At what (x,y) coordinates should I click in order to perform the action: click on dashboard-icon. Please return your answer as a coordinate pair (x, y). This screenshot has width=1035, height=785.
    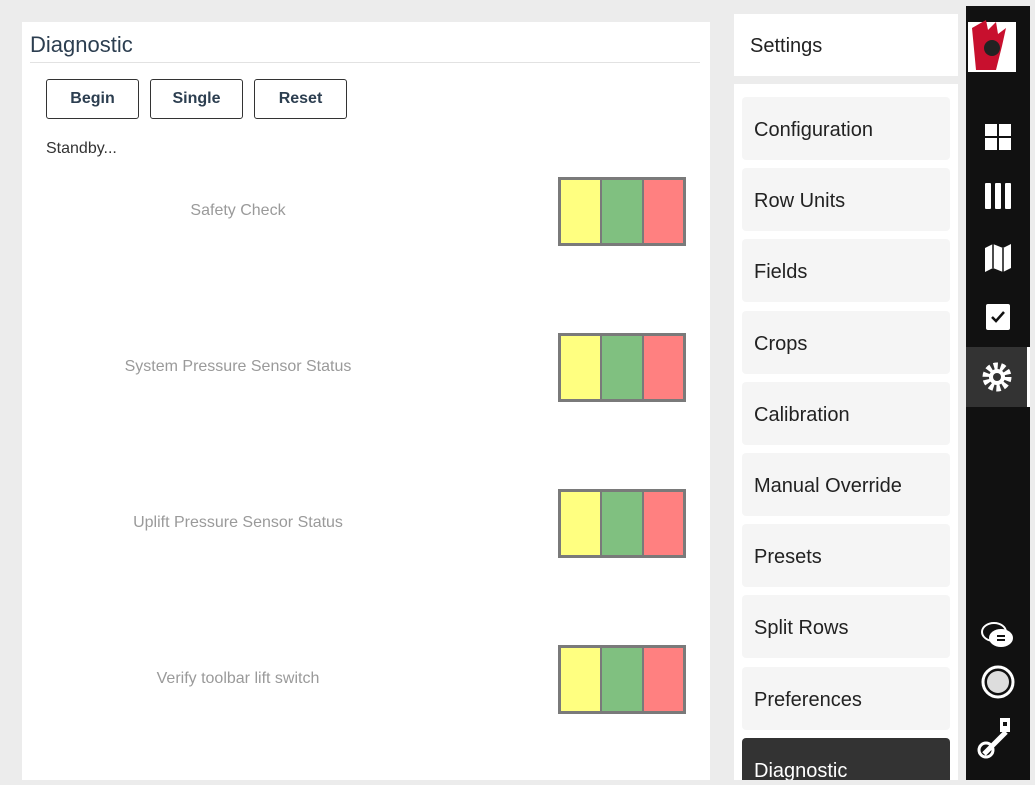
    Looking at the image, I should click on (998, 137).